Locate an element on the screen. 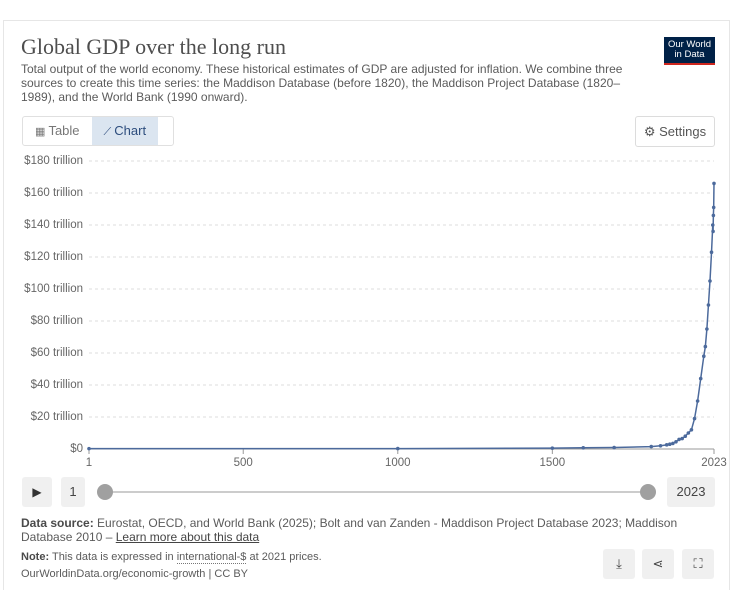 The image size is (743, 590). x-tick-label: 1500 is located at coordinates (553, 463).